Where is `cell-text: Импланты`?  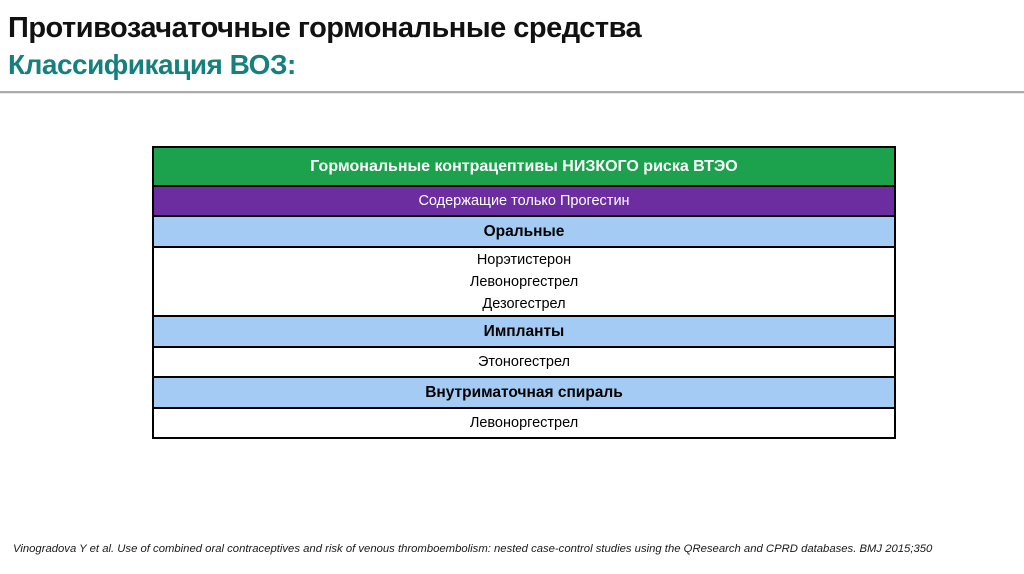 cell-text: Импланты is located at coordinates (524, 331).